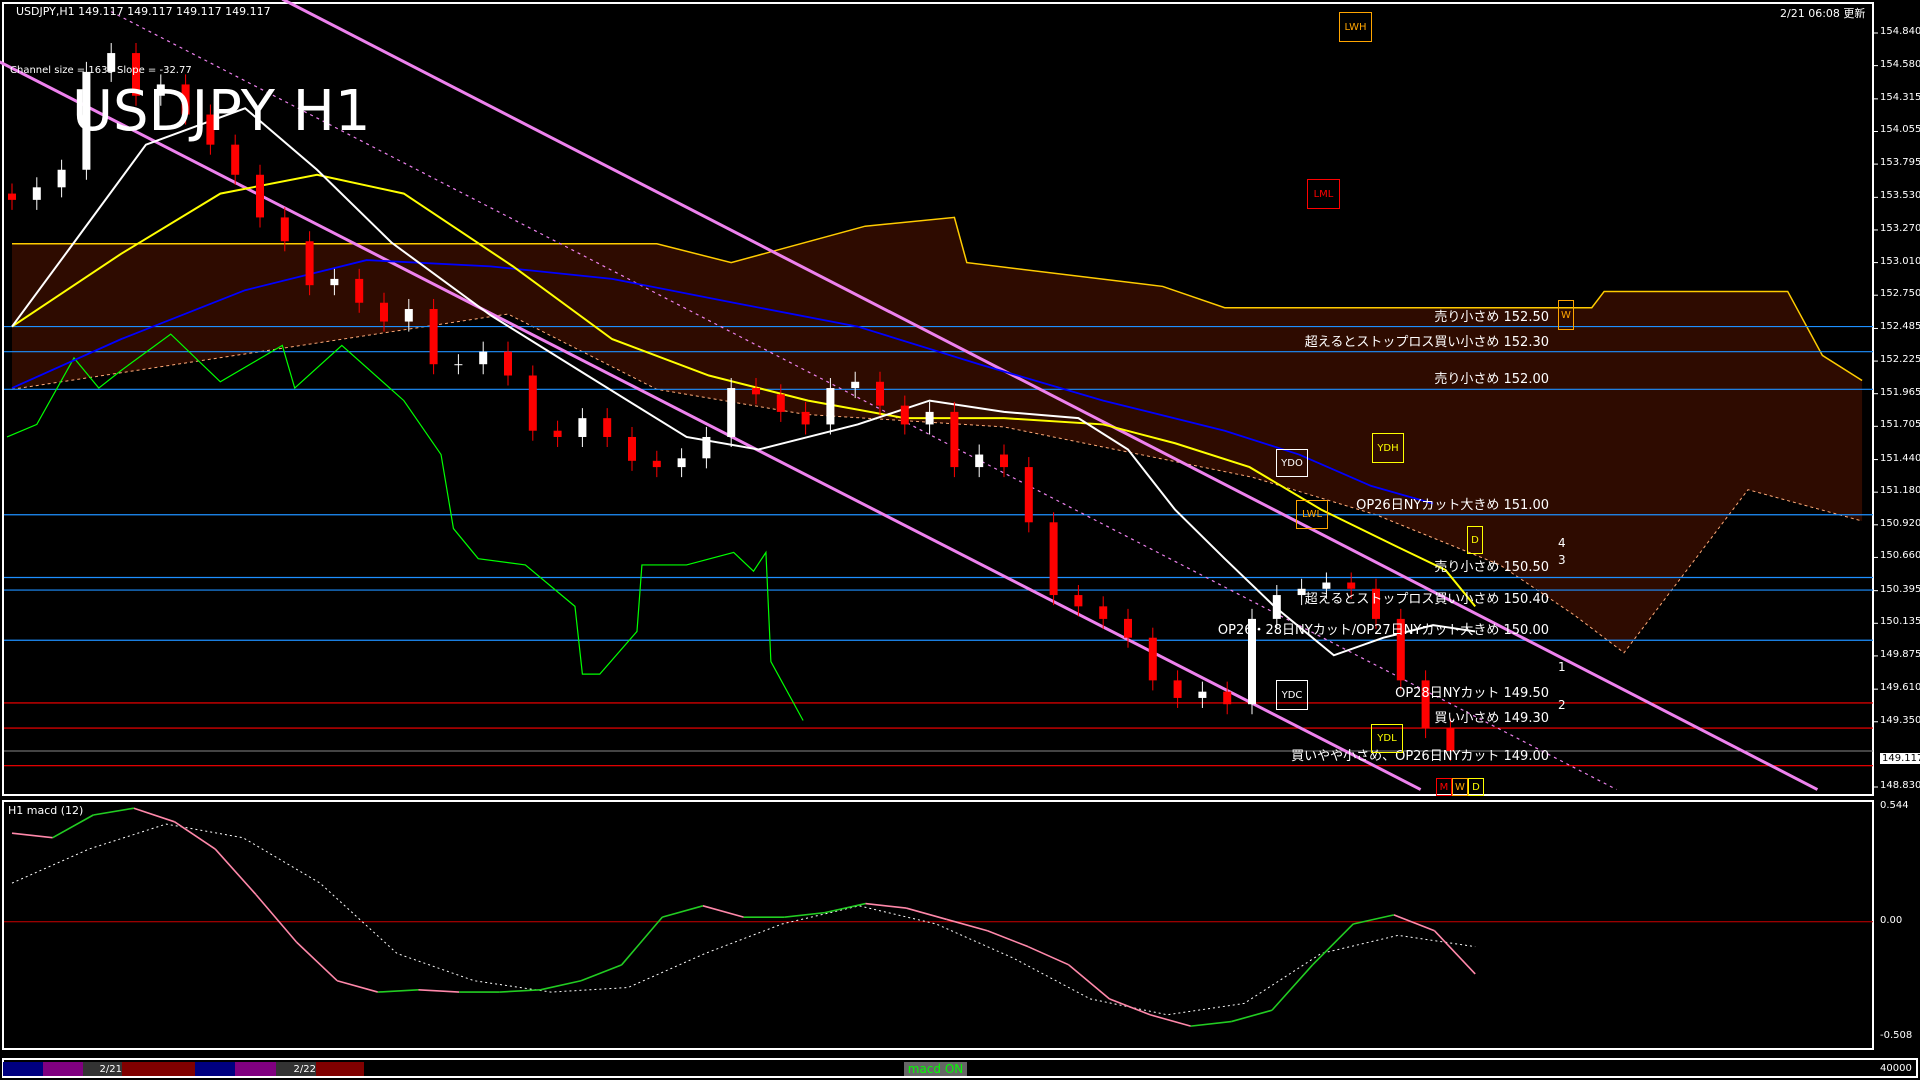  I want to click on price-tick: 149.610, so click(1900, 688).